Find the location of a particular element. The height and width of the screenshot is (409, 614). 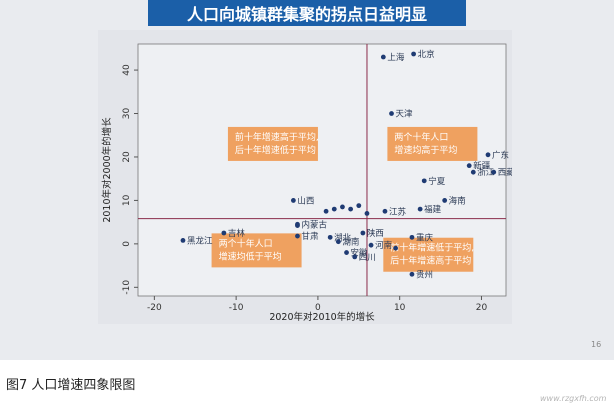

data-point-label-15: 甘肃 is located at coordinates (310, 236).